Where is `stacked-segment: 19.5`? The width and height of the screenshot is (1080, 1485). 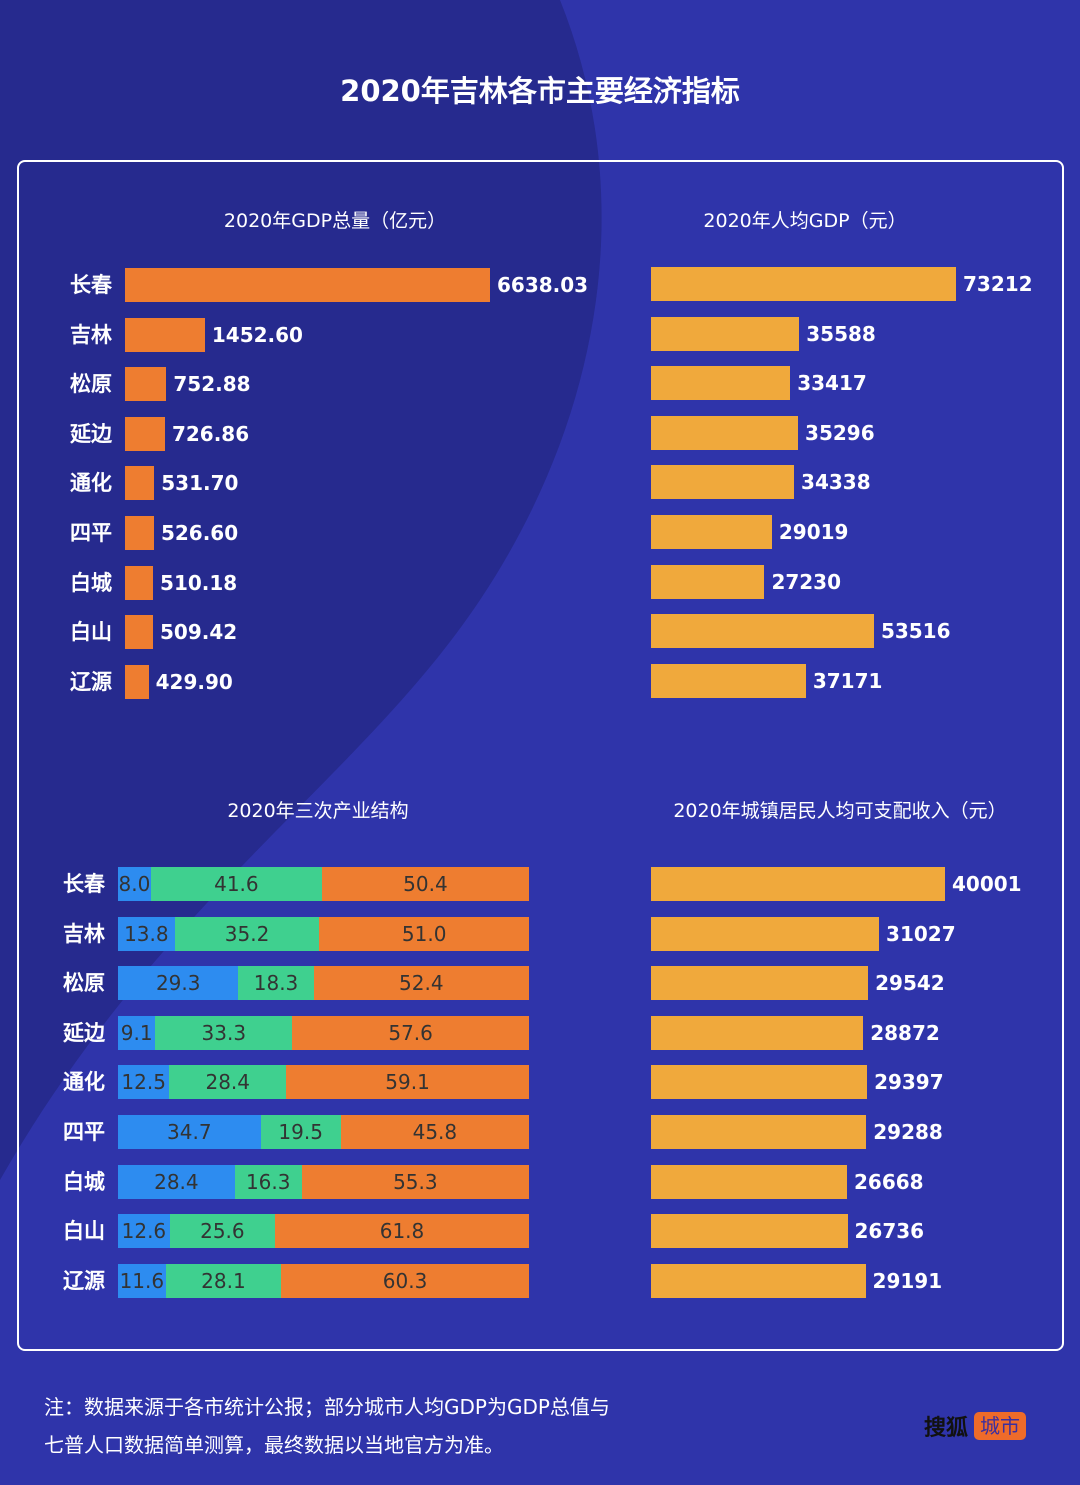 stacked-segment: 19.5 is located at coordinates (300, 1132).